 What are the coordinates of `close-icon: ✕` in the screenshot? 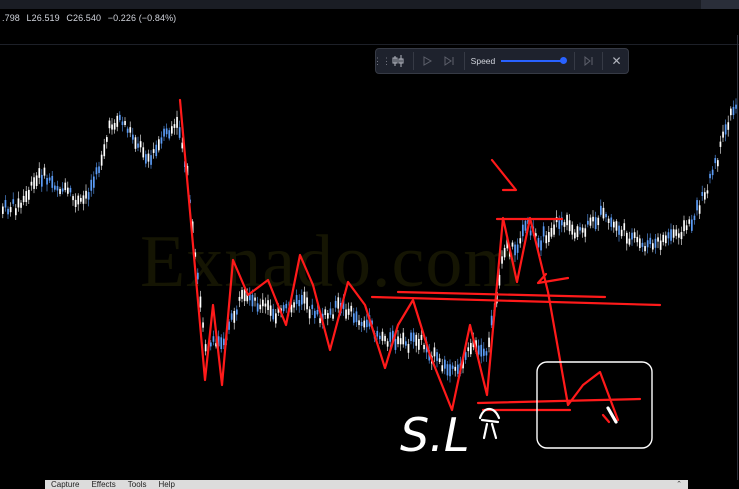 It's located at (616, 61).